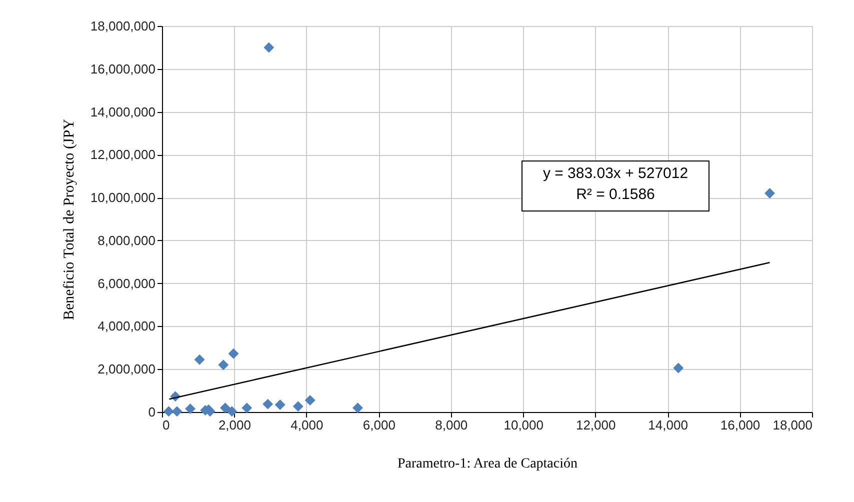 This screenshot has width=854, height=502. I want to click on y-tick-label: 14,000,000, so click(123, 112).